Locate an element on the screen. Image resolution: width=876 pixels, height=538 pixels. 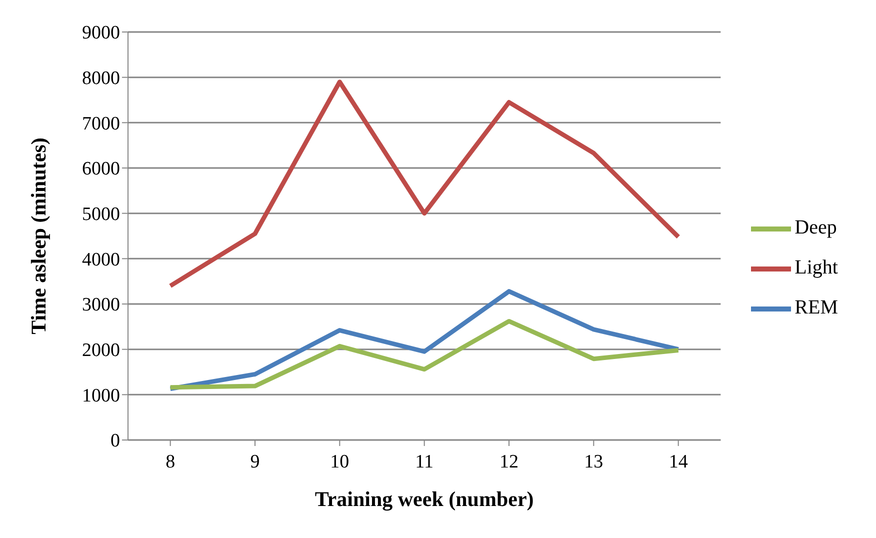
x-tick-label: 9 is located at coordinates (255, 461).